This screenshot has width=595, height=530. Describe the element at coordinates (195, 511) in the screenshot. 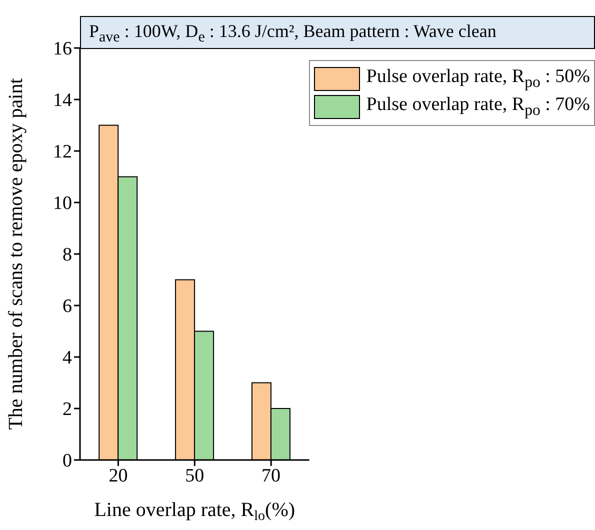

I see `x-axis-title: Line overlap rate, R$_{lo}$(%)` at that location.